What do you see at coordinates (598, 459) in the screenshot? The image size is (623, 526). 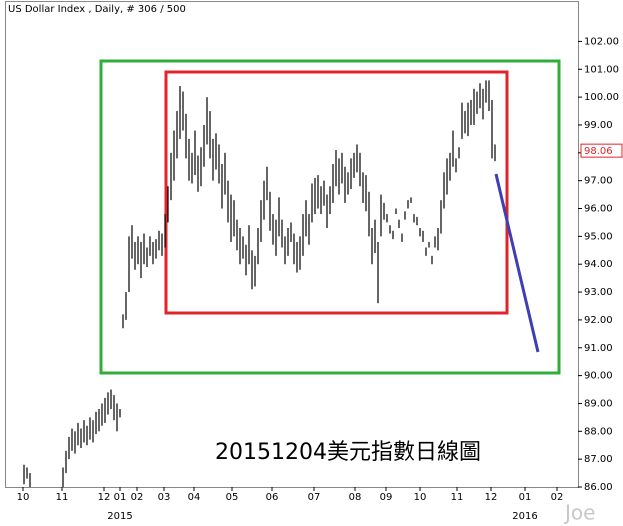 I see `y-tick-label: 87.00` at bounding box center [598, 459].